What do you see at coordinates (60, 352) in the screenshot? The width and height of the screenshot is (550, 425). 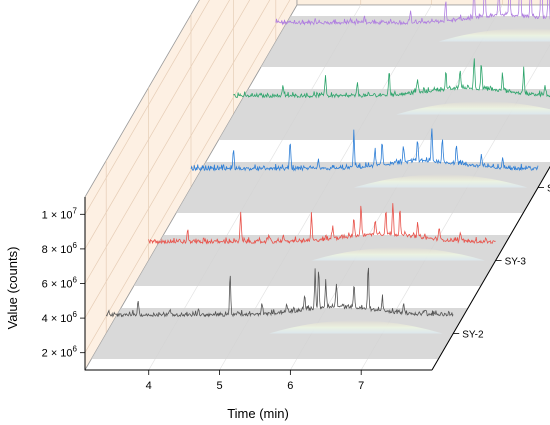 I see `y-tick-label: 2 × 10⁶` at bounding box center [60, 352].